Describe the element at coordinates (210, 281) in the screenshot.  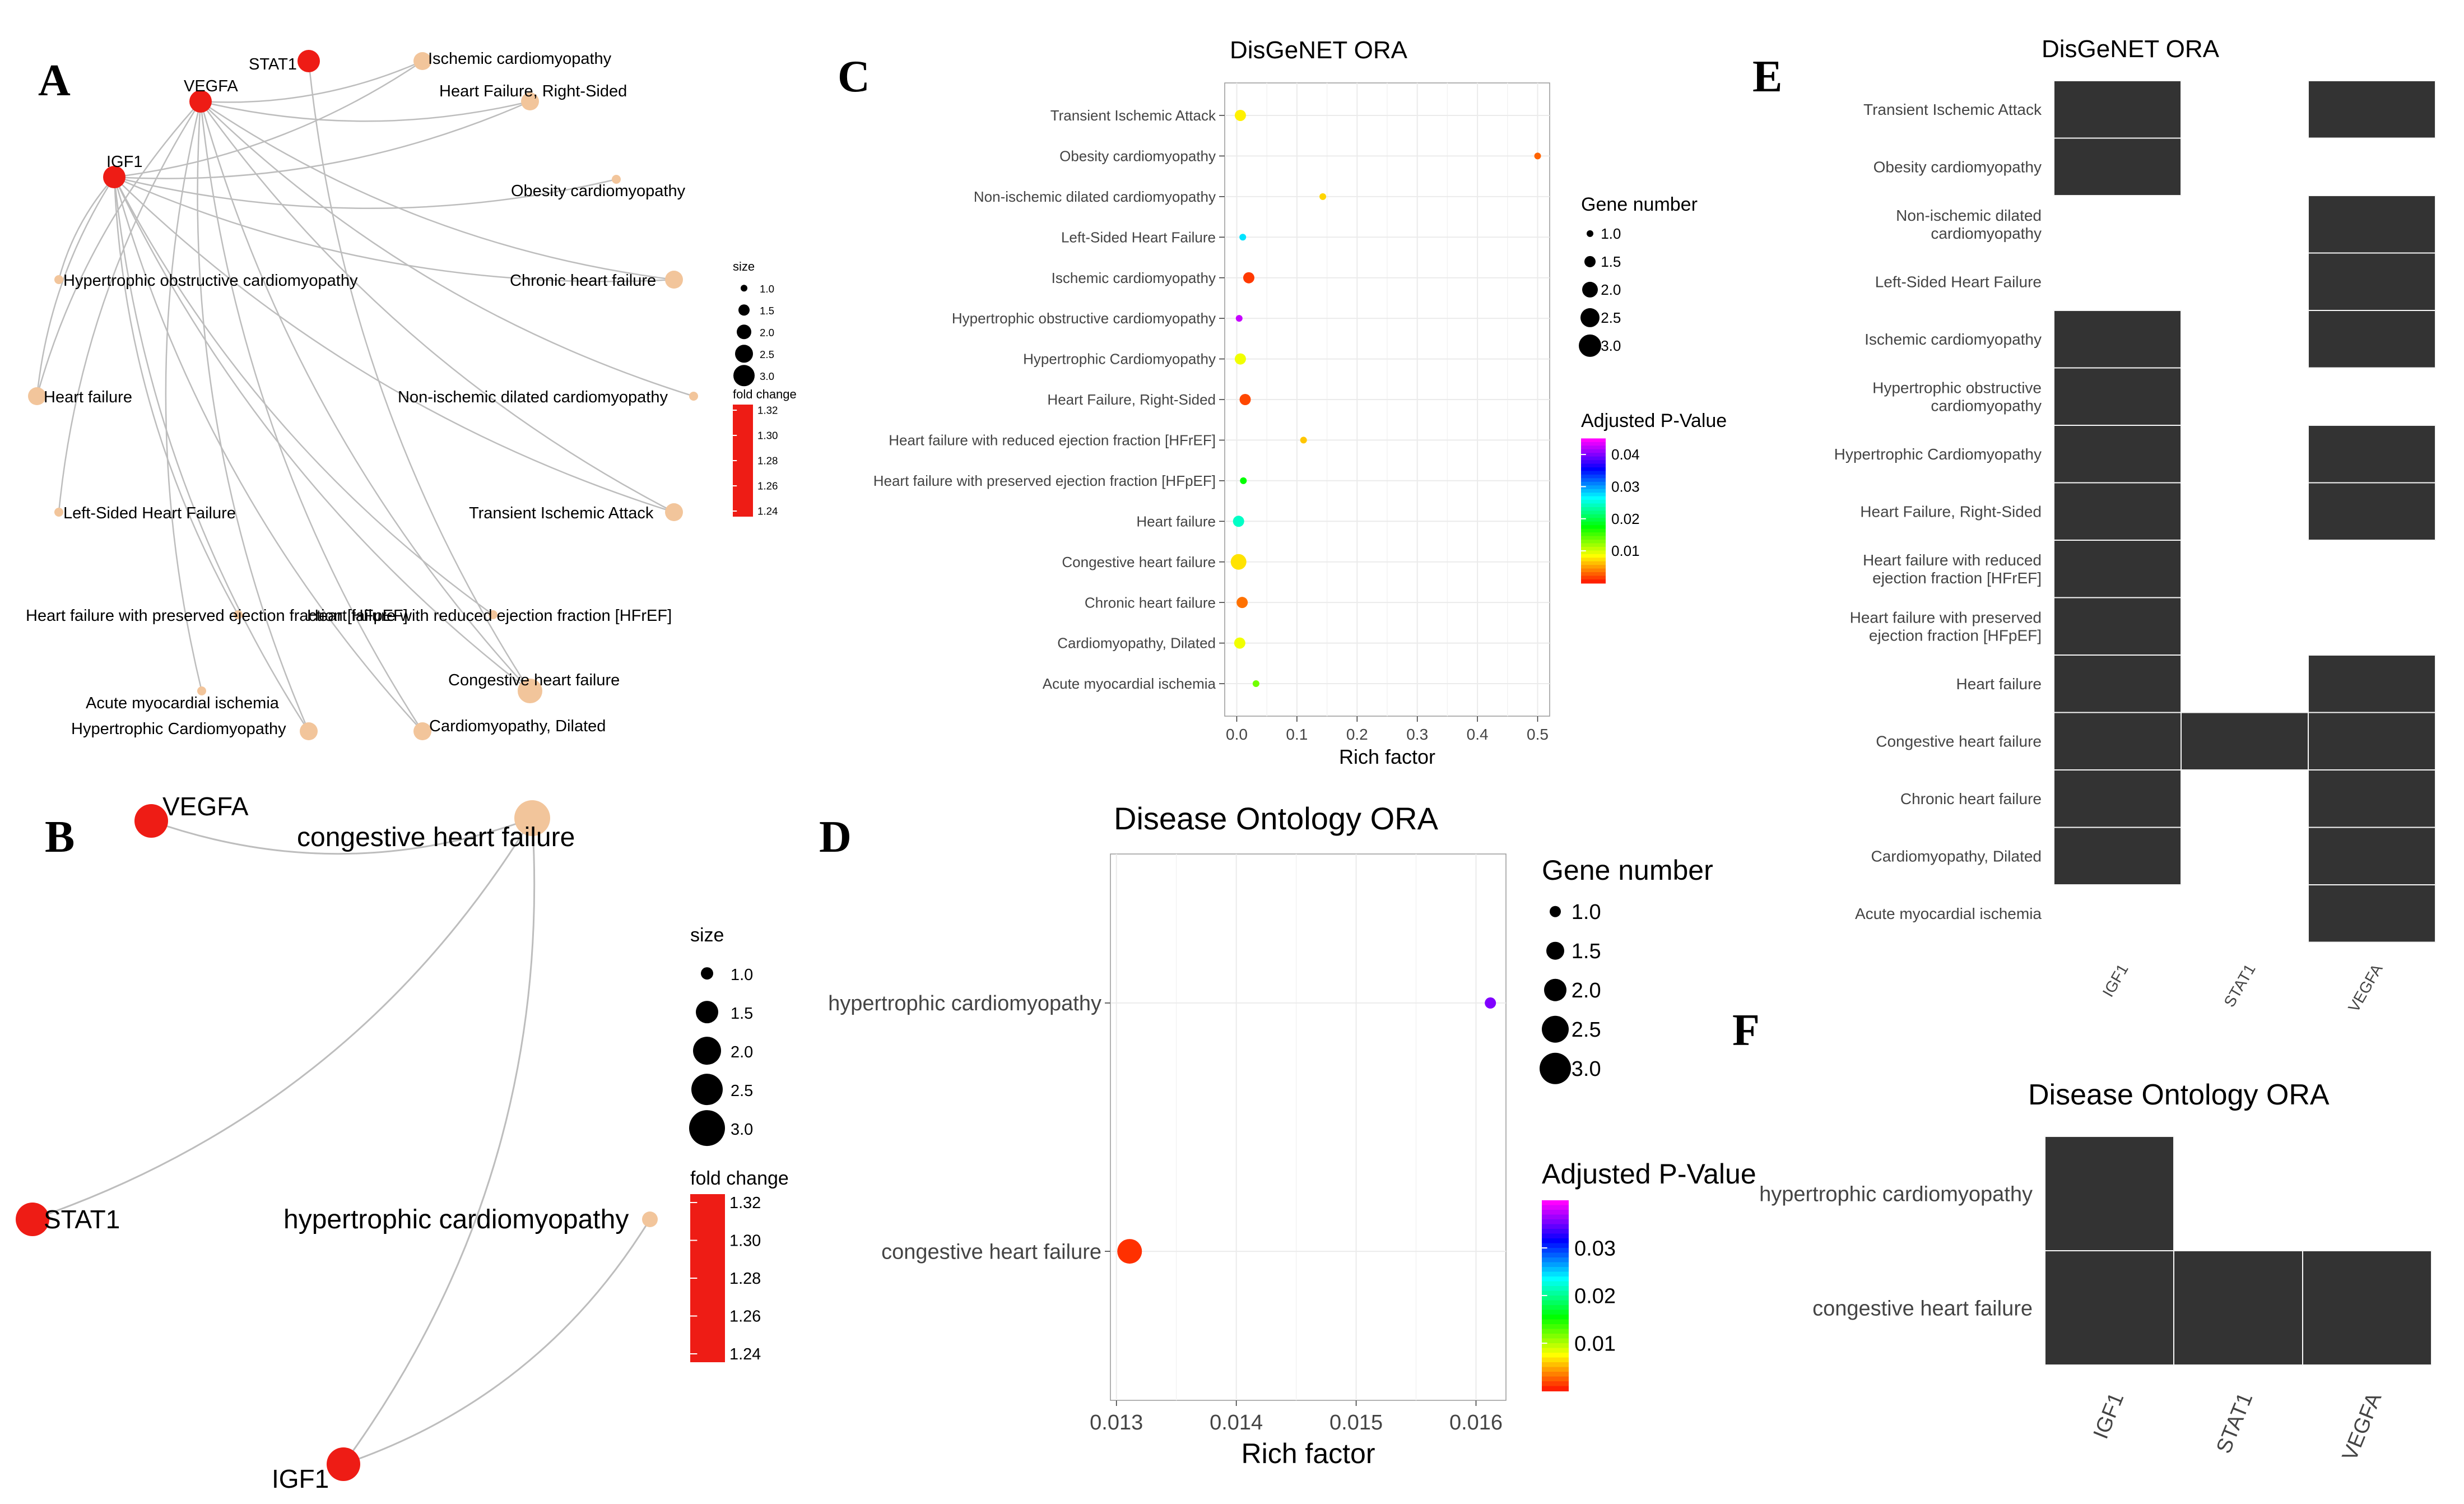
I see `disease-label-hypertrophic-obstructive-cardiomyopathy: Hypertrophic obstructive cardiomyopathy` at that location.